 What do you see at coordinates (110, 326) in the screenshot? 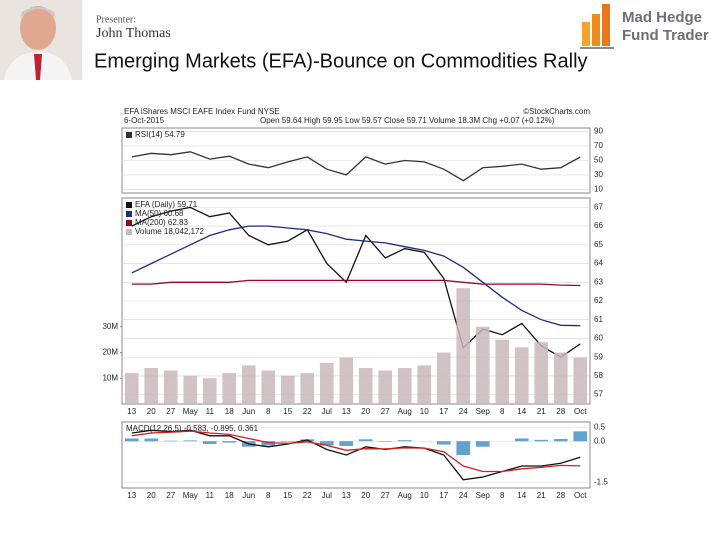
I see `y2-tick-label: 30M` at bounding box center [110, 326].